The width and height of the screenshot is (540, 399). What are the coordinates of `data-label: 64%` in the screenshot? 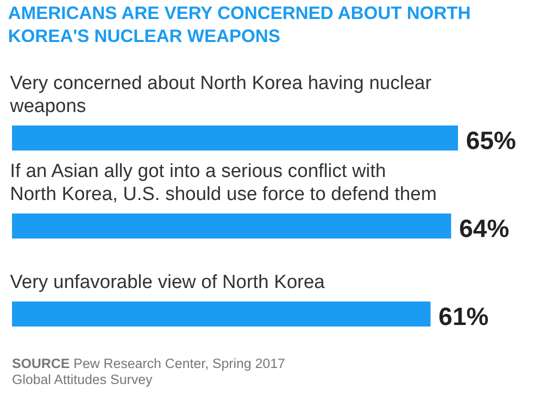 It's located at (484, 229).